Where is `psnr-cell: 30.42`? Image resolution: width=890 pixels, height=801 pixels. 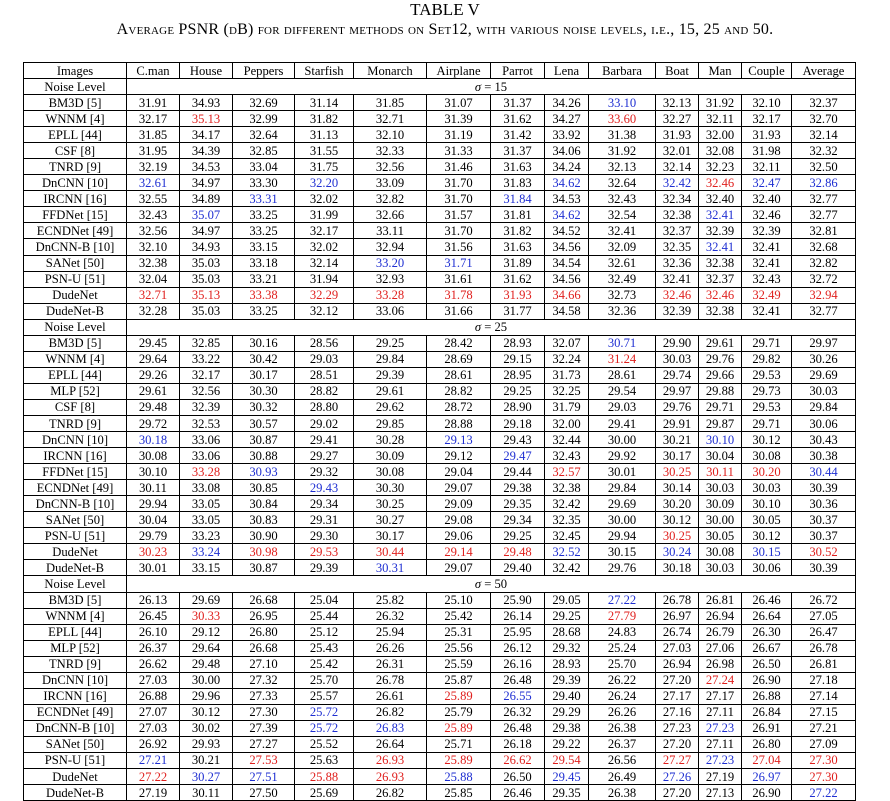
psnr-cell: 30.42 is located at coordinates (263, 359).